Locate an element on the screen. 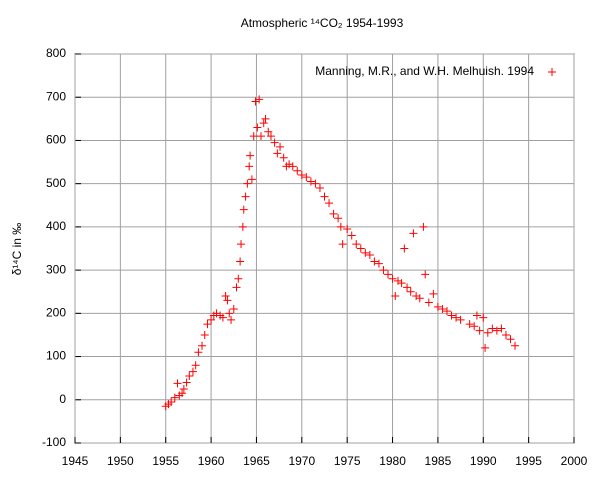 This screenshot has width=600, height=480. y-tick-label: 200 is located at coordinates (56, 313).